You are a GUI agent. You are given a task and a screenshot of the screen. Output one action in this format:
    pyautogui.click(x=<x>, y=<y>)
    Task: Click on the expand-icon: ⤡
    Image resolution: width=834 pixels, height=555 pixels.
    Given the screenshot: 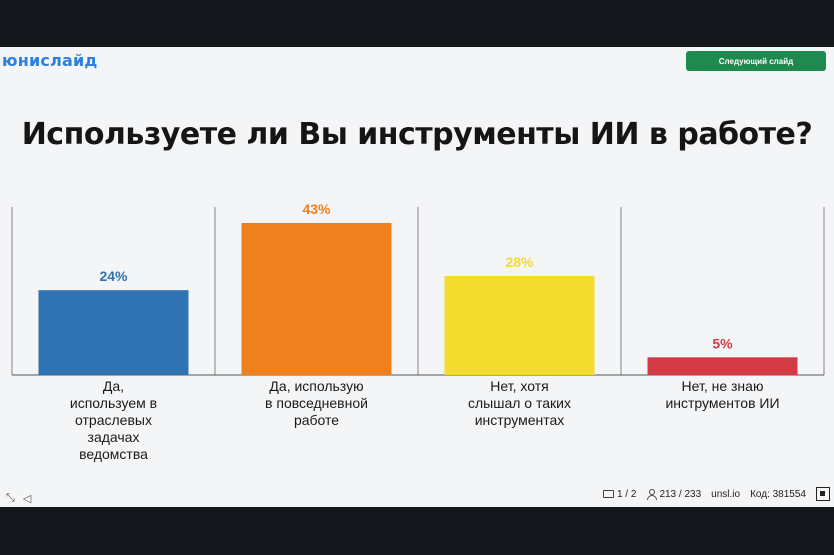 What is the action you would take?
    pyautogui.click(x=10, y=498)
    